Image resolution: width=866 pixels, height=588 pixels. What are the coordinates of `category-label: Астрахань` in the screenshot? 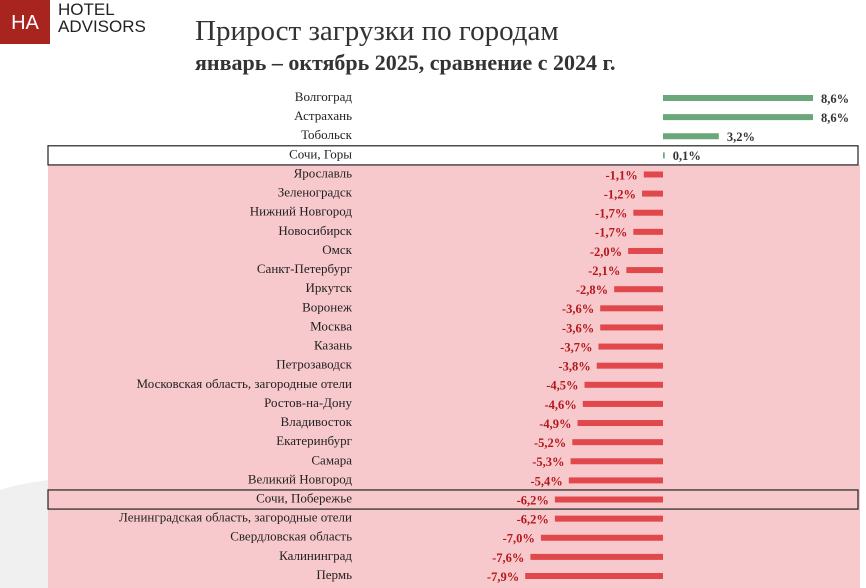 It's located at (323, 115).